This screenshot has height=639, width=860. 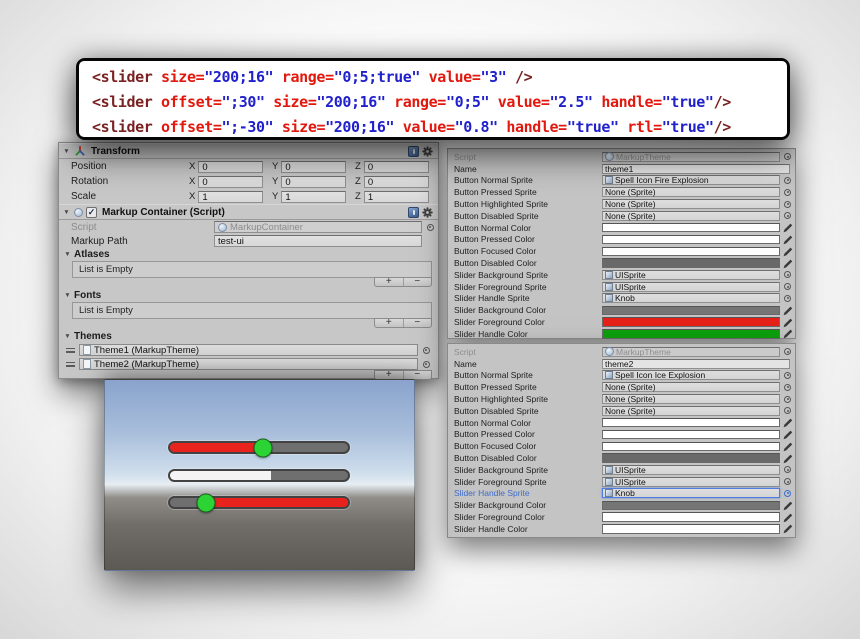 What do you see at coordinates (248, 295) in the screenshot?
I see `fonts-foldout: ▼ Fonts` at bounding box center [248, 295].